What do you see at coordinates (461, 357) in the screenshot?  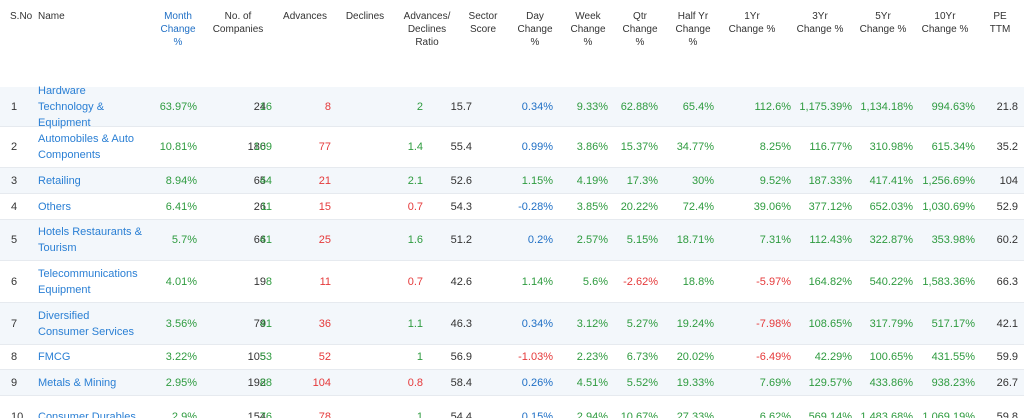 I see `cell-value: 56.9` at bounding box center [461, 357].